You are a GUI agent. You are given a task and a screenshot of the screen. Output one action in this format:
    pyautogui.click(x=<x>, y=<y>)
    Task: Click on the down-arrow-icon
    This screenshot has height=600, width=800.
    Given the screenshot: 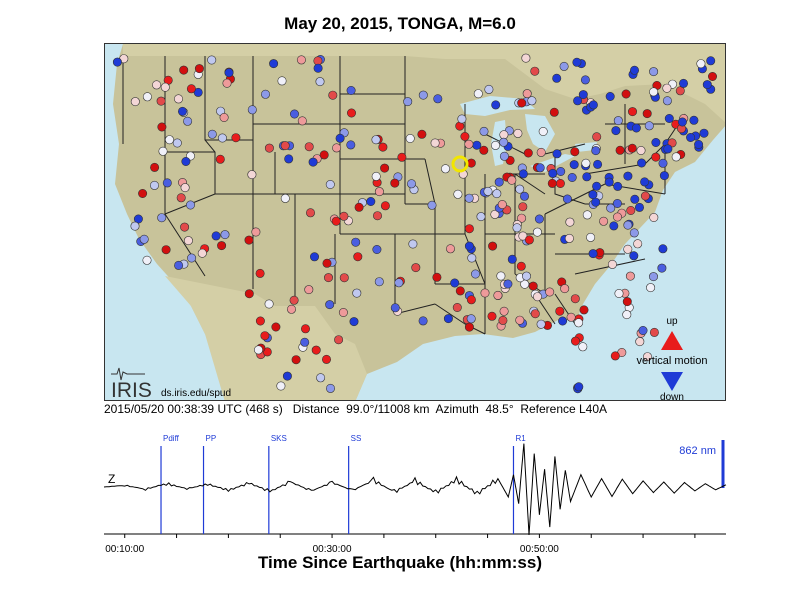 What is the action you would take?
    pyautogui.click(x=672, y=381)
    